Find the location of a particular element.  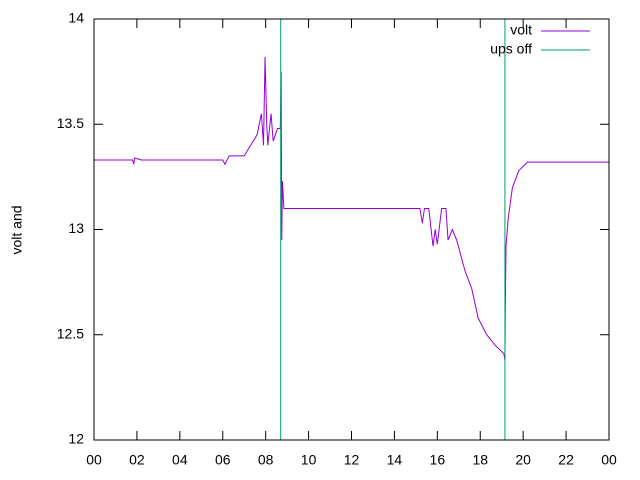

x-tick-label: 18 is located at coordinates (480, 460).